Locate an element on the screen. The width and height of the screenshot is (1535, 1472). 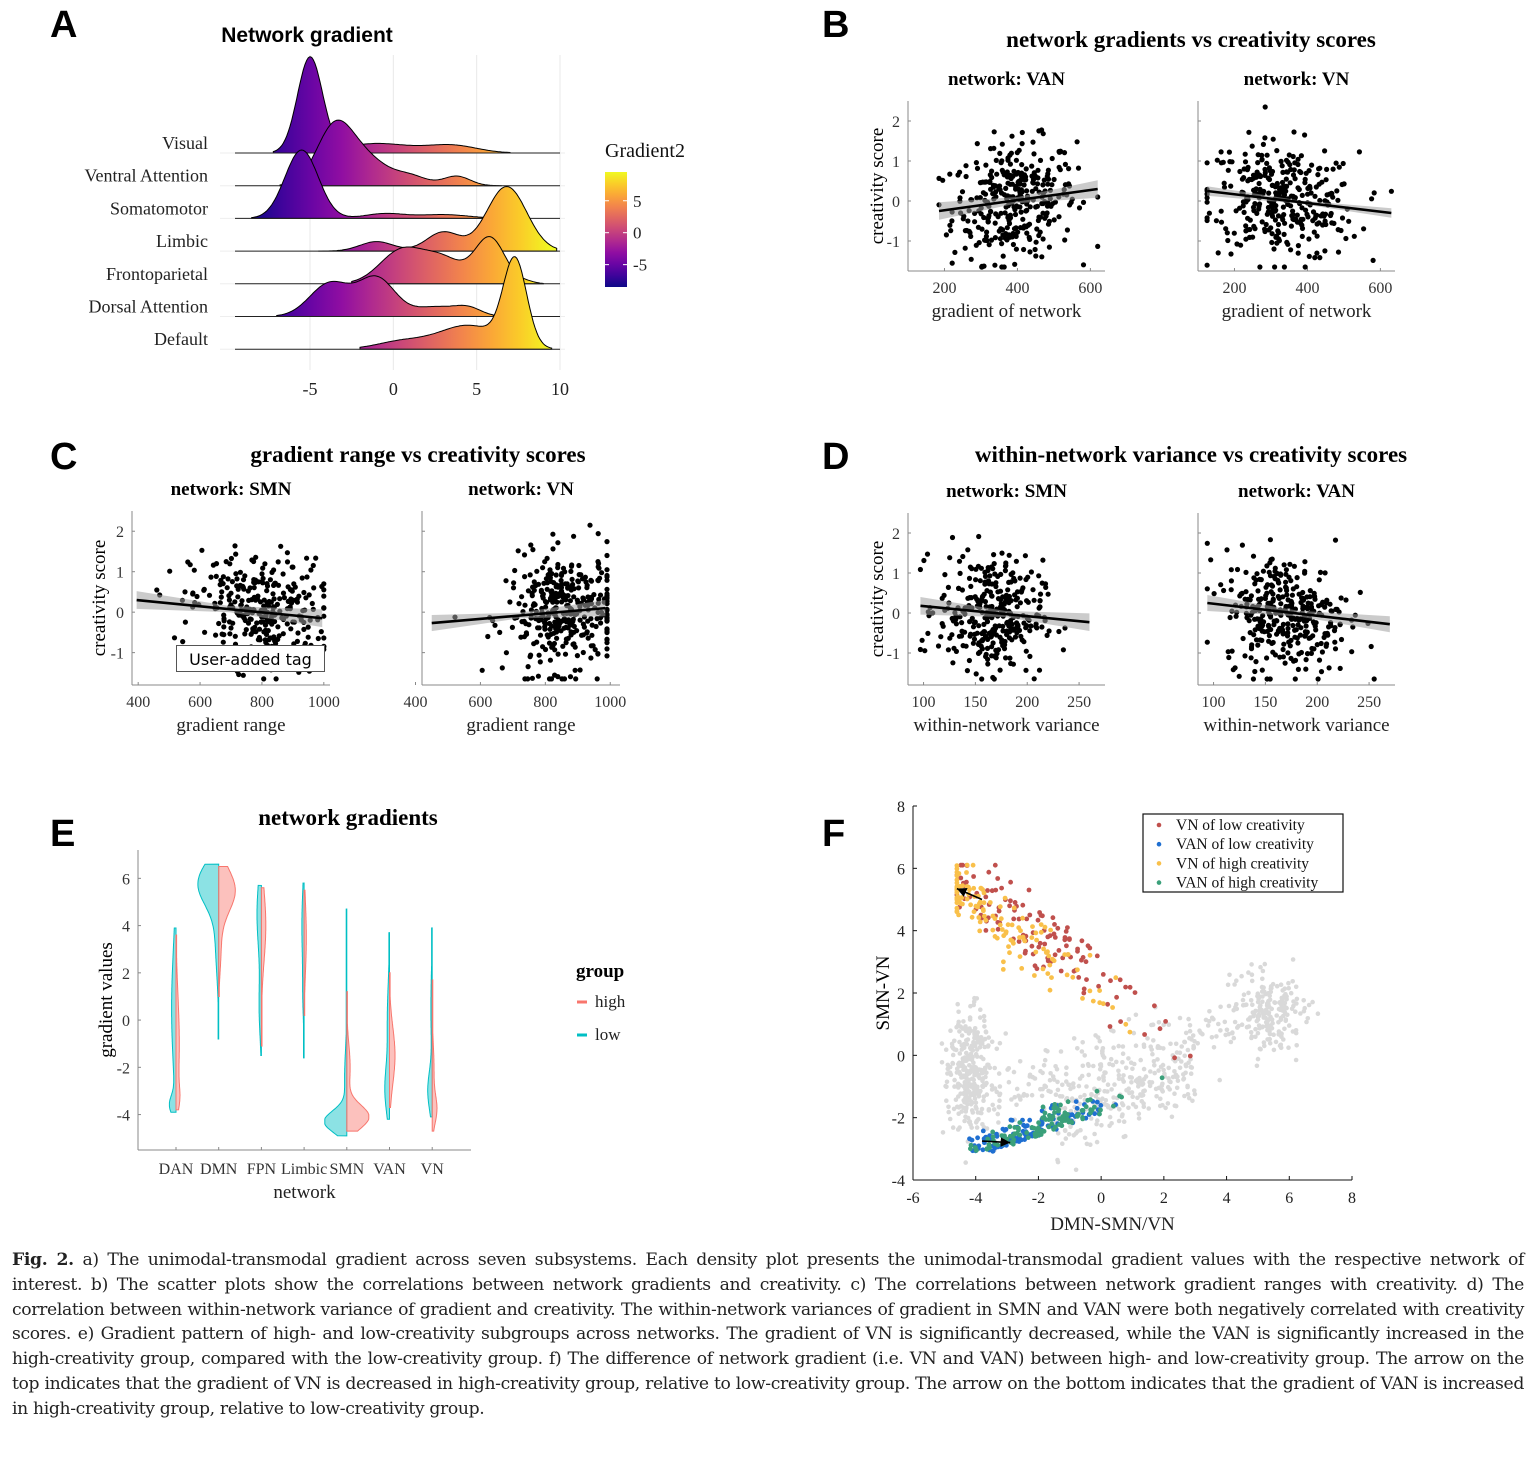
difference-arrow is located at coordinates (996, 1142).